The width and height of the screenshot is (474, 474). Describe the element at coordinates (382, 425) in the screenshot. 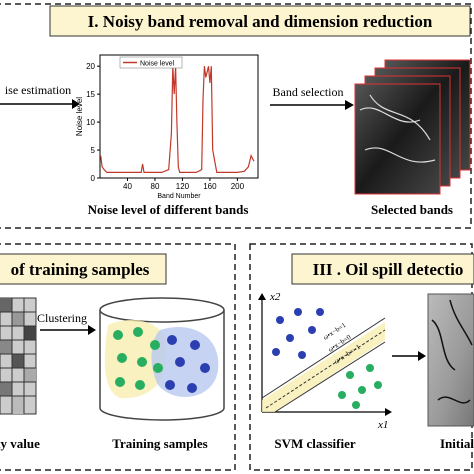

I see `axis-label: x1` at that location.